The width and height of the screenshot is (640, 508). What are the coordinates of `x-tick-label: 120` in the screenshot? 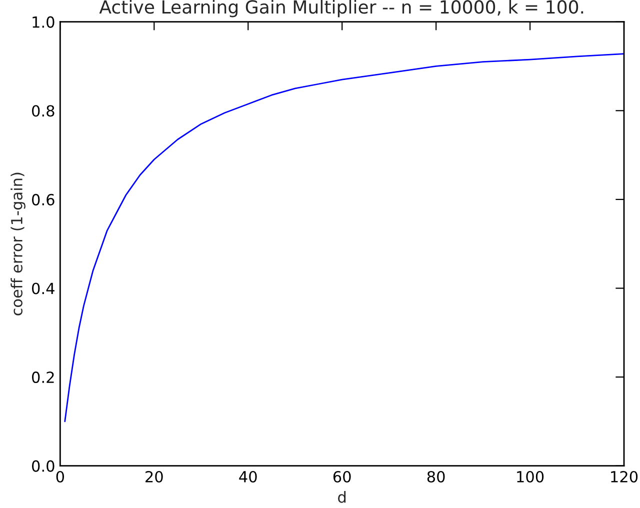 It's located at (624, 476).